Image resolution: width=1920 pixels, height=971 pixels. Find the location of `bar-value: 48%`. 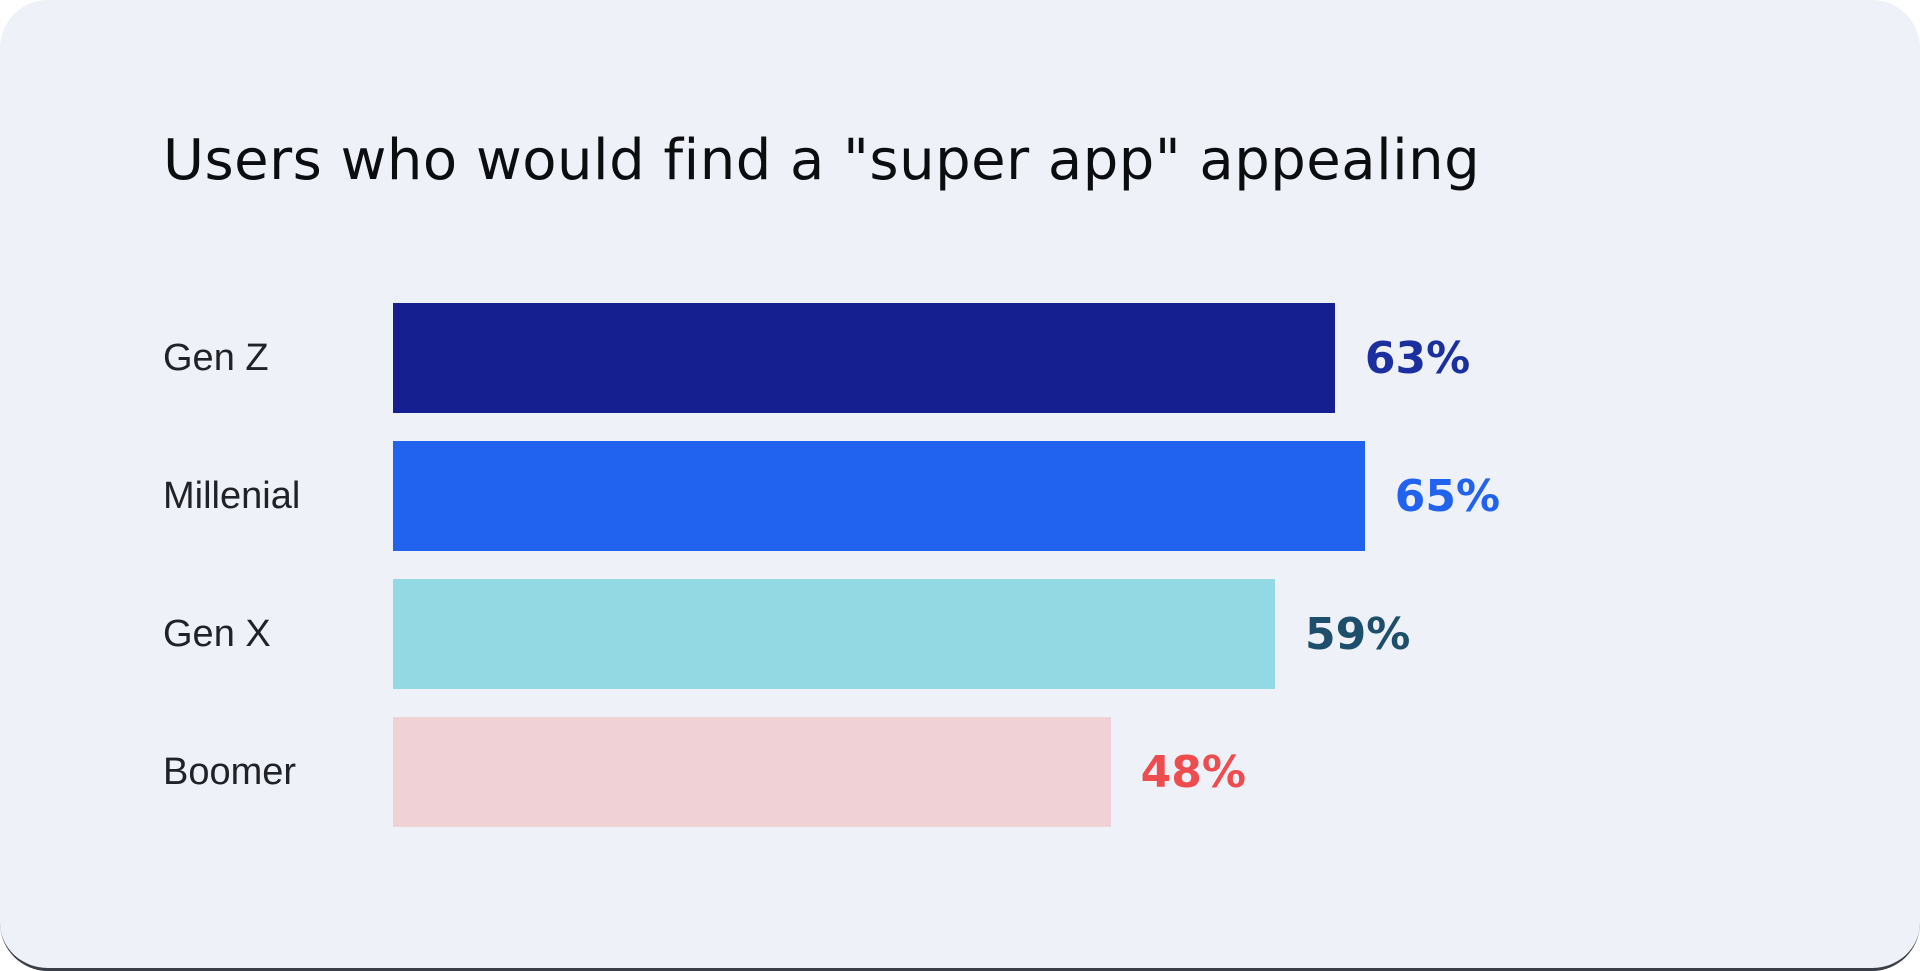

bar-value: 48% is located at coordinates (1193, 772).